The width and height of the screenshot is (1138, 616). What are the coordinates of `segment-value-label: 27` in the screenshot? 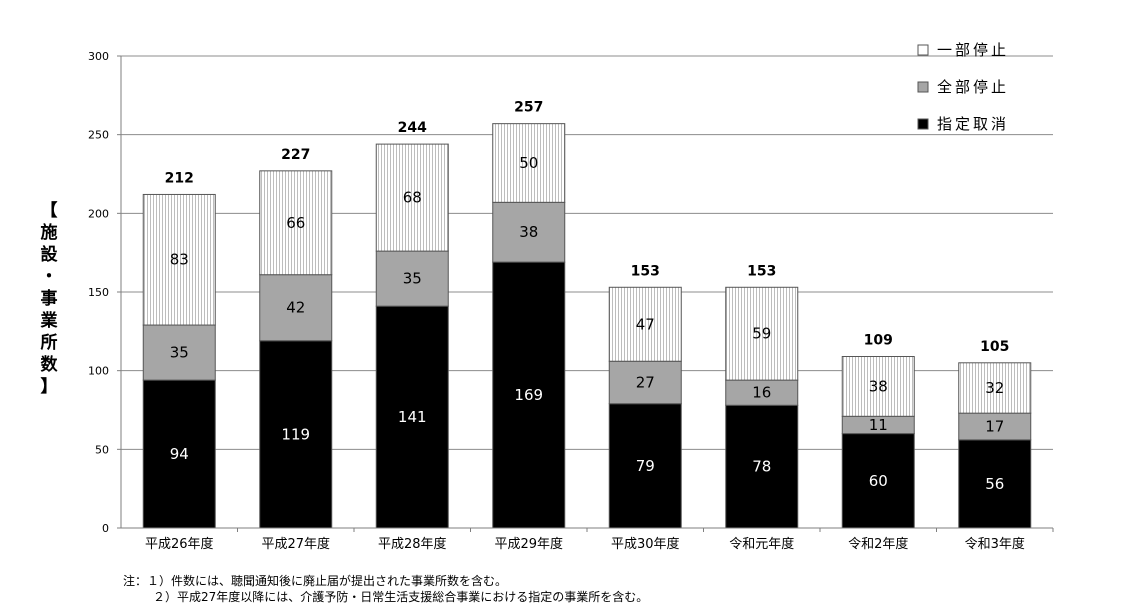 It's located at (645, 382).